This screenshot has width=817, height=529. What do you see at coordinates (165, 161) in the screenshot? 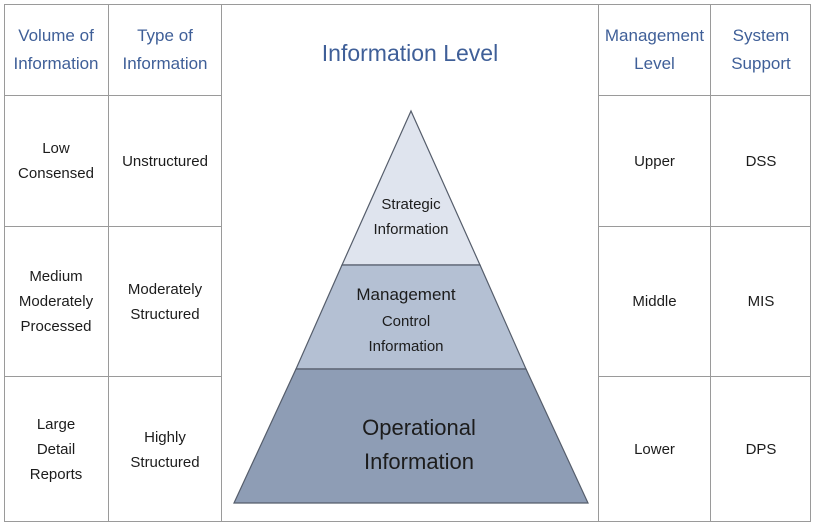
I see `cell-type-row-1: Unstructured` at bounding box center [165, 161].